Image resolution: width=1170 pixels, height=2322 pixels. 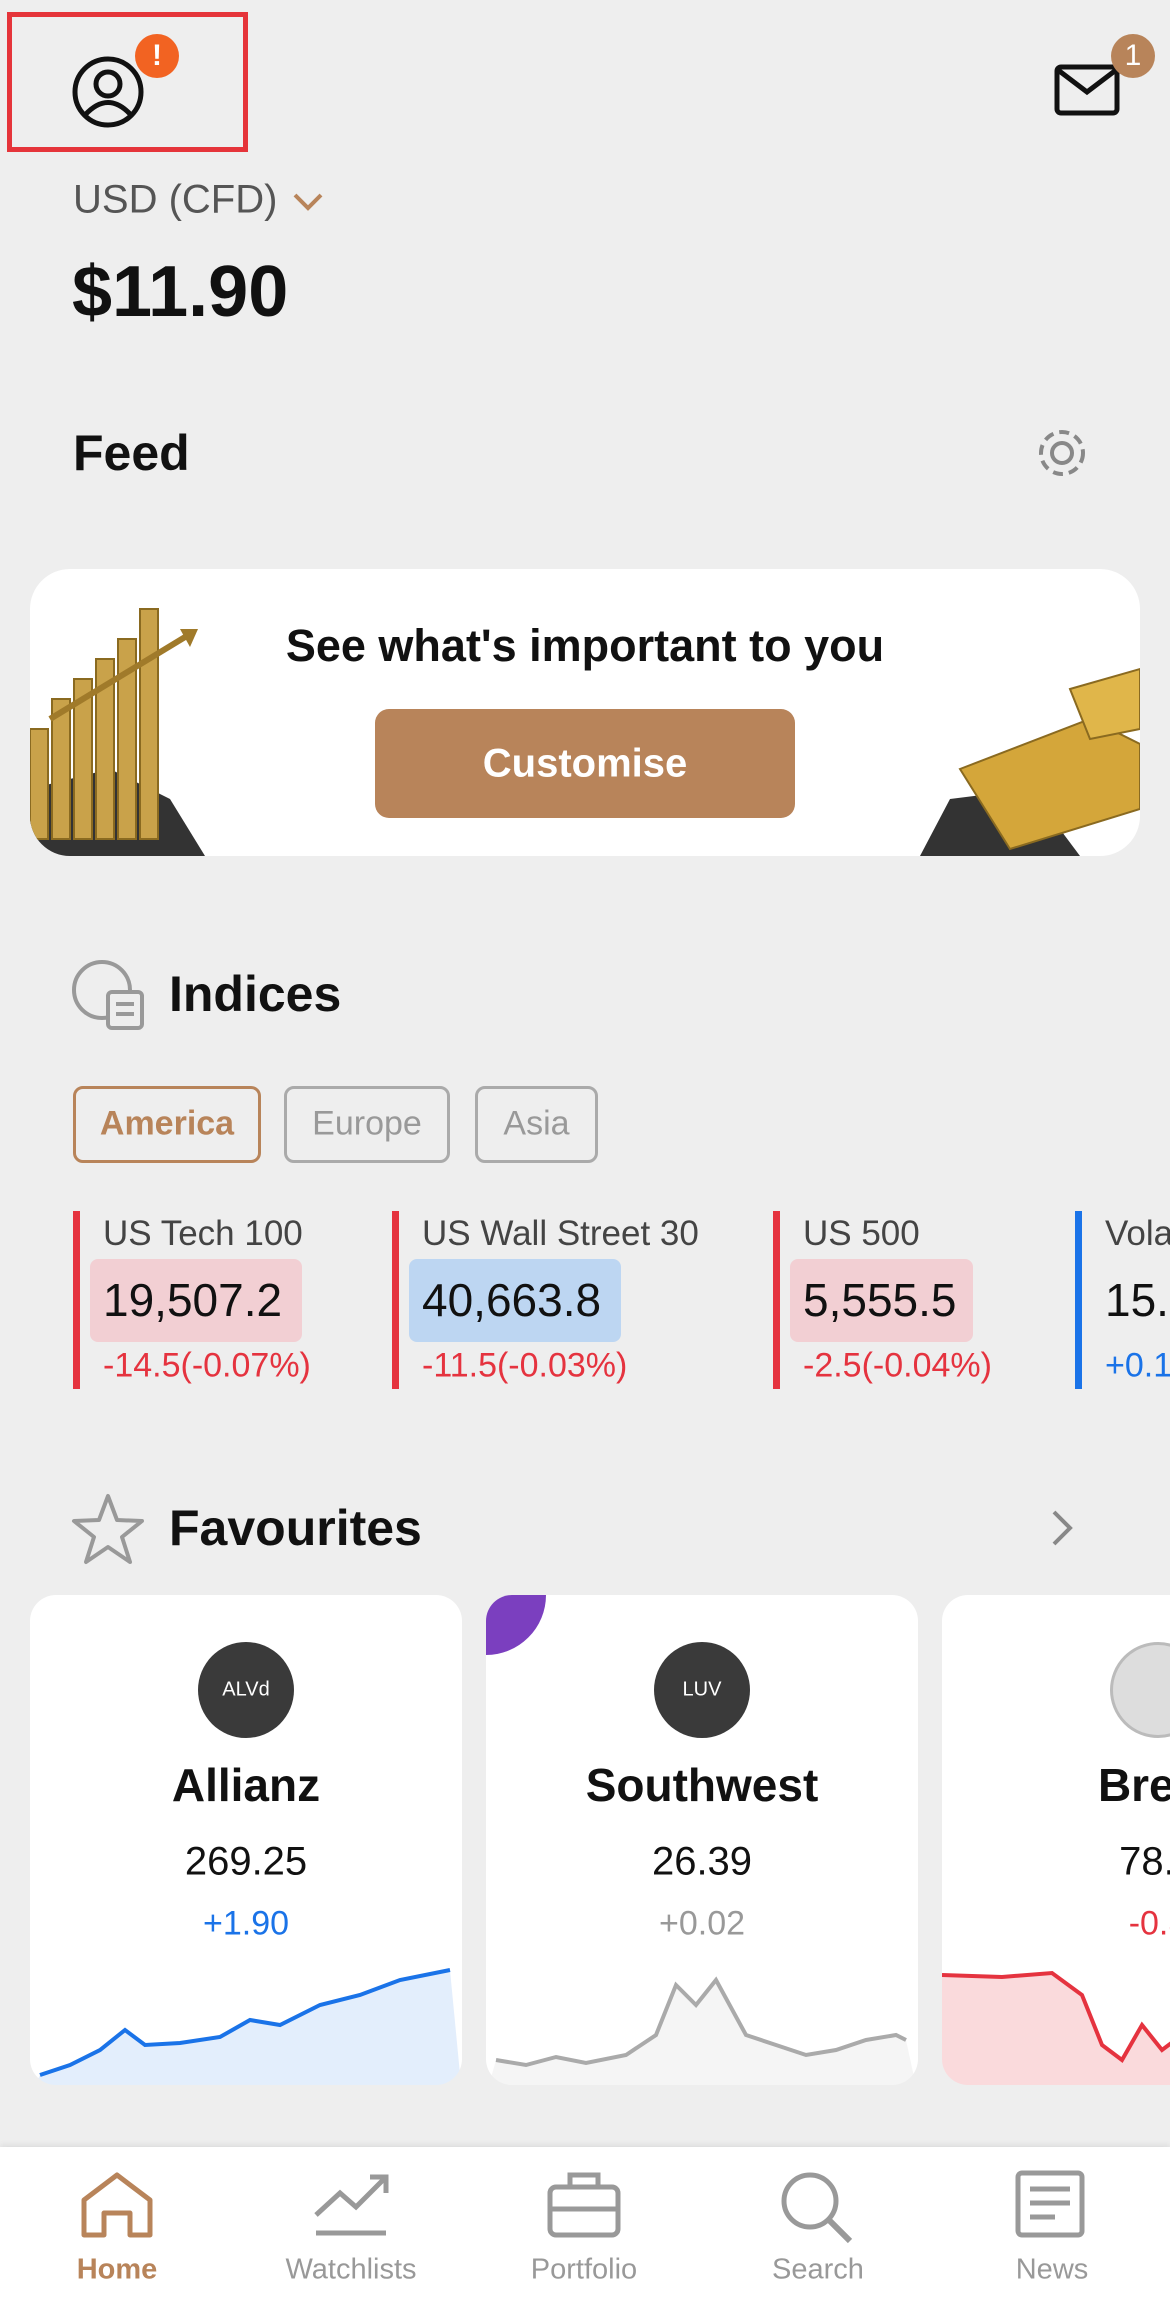 What do you see at coordinates (1137, 1365) in the screenshot?
I see `index-change: +0.1` at bounding box center [1137, 1365].